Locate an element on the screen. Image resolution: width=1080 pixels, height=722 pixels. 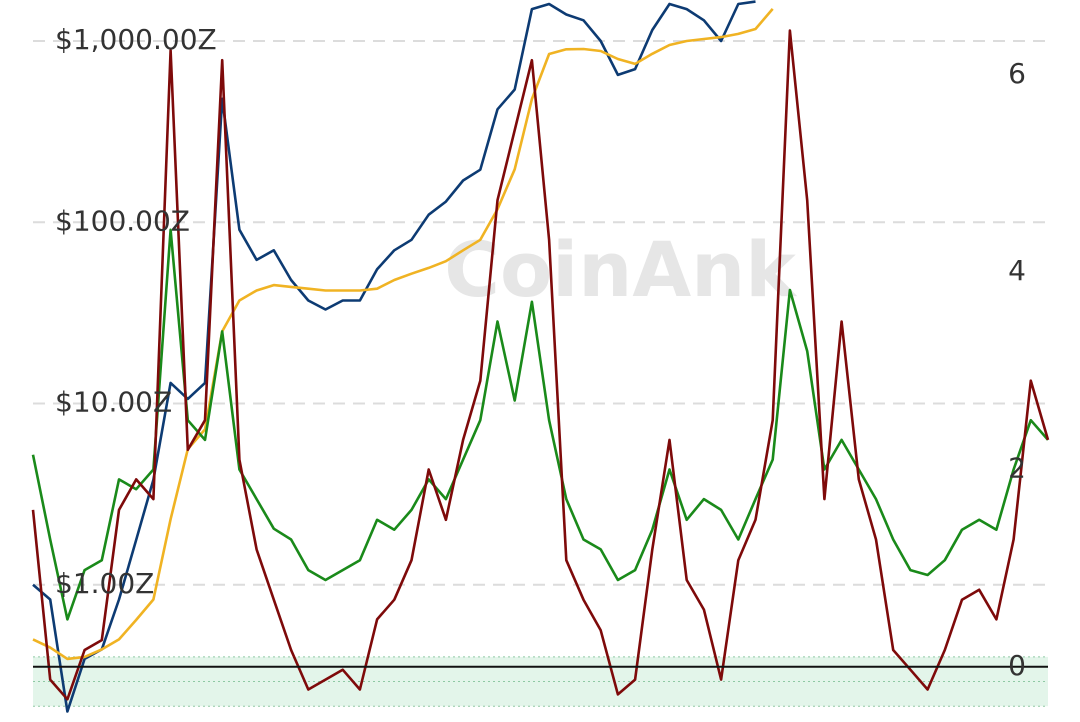
y2-tick-label: 2 is located at coordinates (1017, 467).